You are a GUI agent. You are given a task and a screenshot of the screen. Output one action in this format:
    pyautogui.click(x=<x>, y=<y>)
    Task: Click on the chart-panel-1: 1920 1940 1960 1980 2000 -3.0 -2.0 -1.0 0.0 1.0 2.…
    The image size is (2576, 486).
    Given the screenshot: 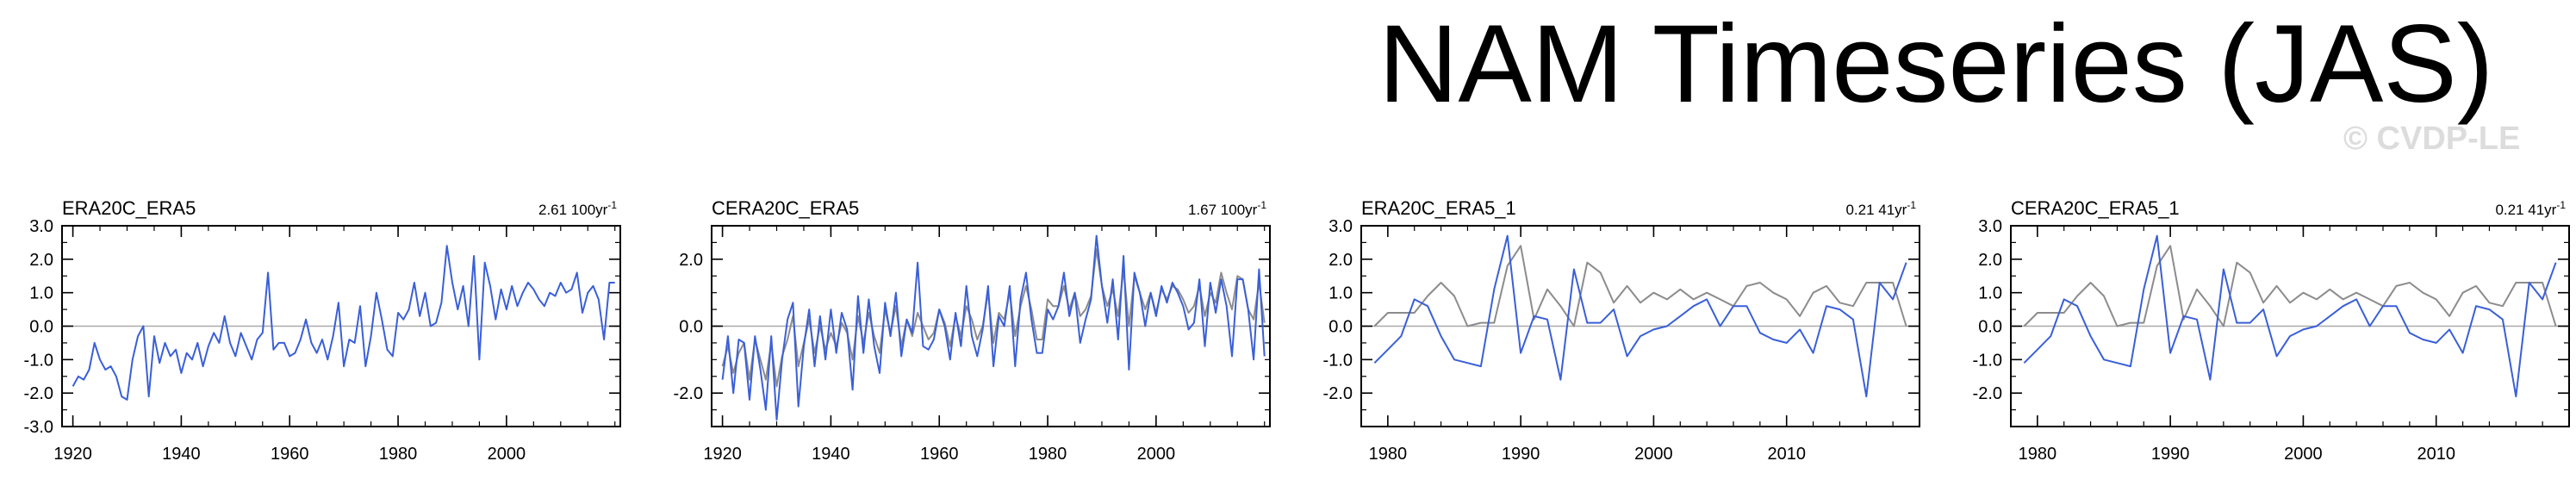 What is the action you would take?
    pyautogui.click(x=323, y=330)
    